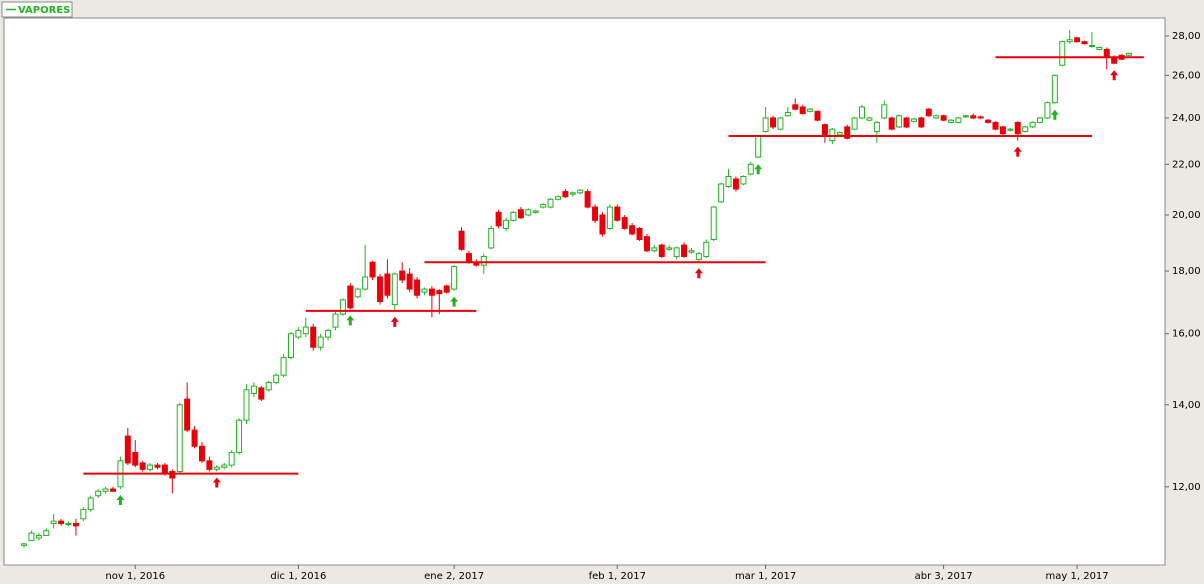 This screenshot has width=1204, height=584. What do you see at coordinates (765, 576) in the screenshot?
I see `x-tick-label: mar 1, 2017` at bounding box center [765, 576].